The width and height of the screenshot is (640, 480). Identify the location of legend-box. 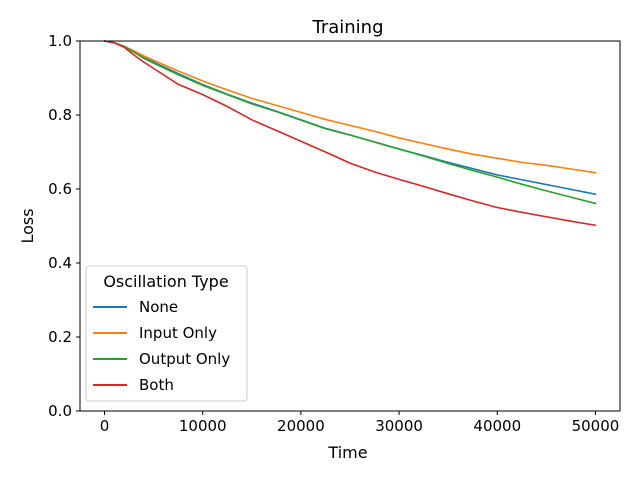
(166, 333).